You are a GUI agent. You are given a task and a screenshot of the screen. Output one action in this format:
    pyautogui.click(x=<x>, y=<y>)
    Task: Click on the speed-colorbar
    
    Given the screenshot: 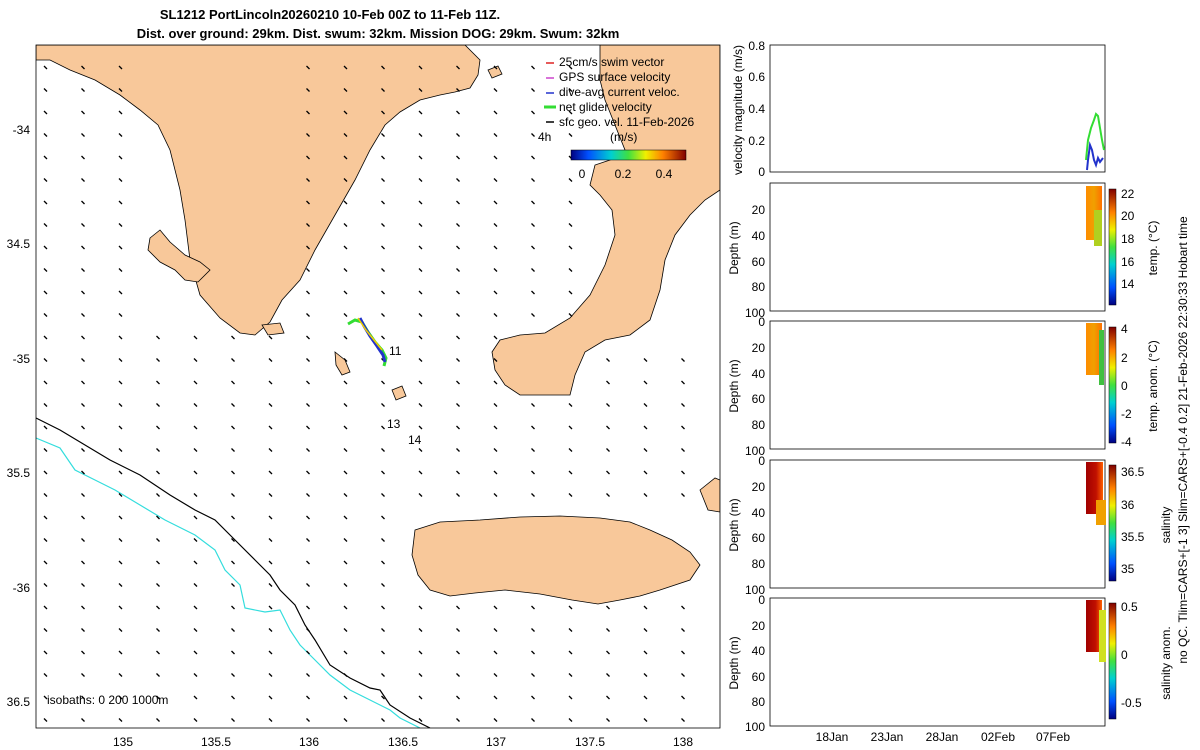 What is the action you would take?
    pyautogui.click(x=628, y=155)
    